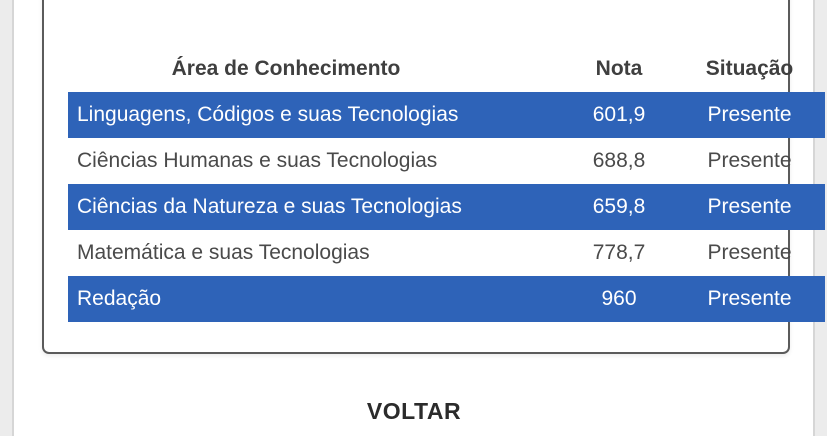 This screenshot has height=436, width=827. Describe the element at coordinates (619, 207) in the screenshot. I see `nota-cell: 659,8` at that location.